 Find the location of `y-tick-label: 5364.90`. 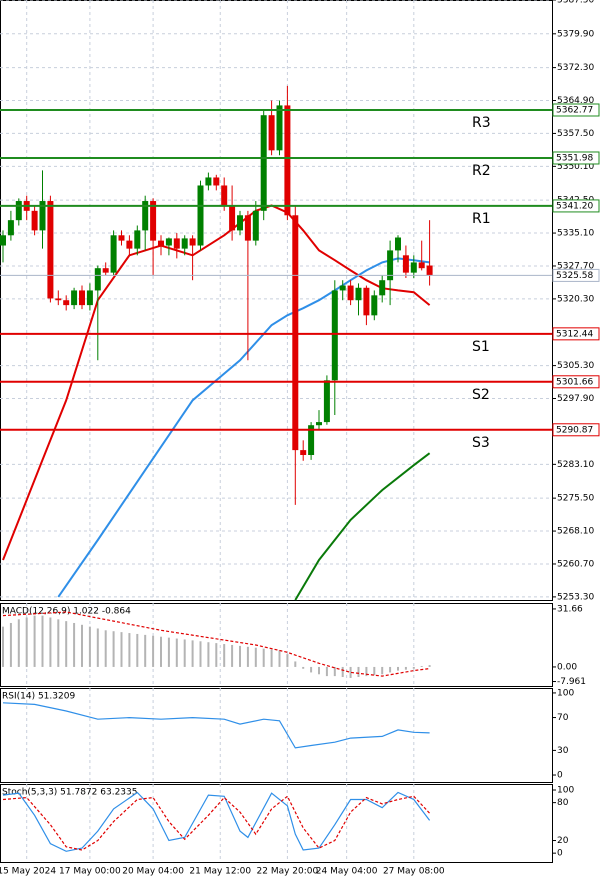

y-tick-label: 5364.90 is located at coordinates (575, 101).